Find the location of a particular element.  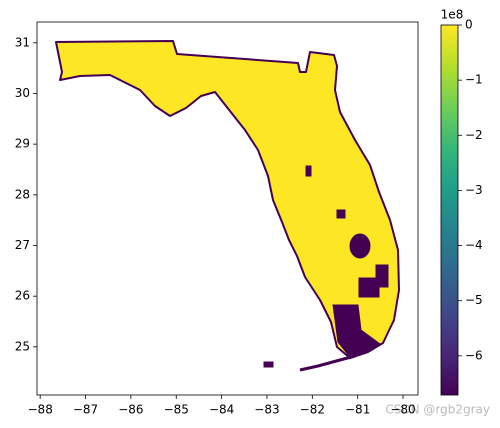

y-tick-label: 29 is located at coordinates (22, 144).